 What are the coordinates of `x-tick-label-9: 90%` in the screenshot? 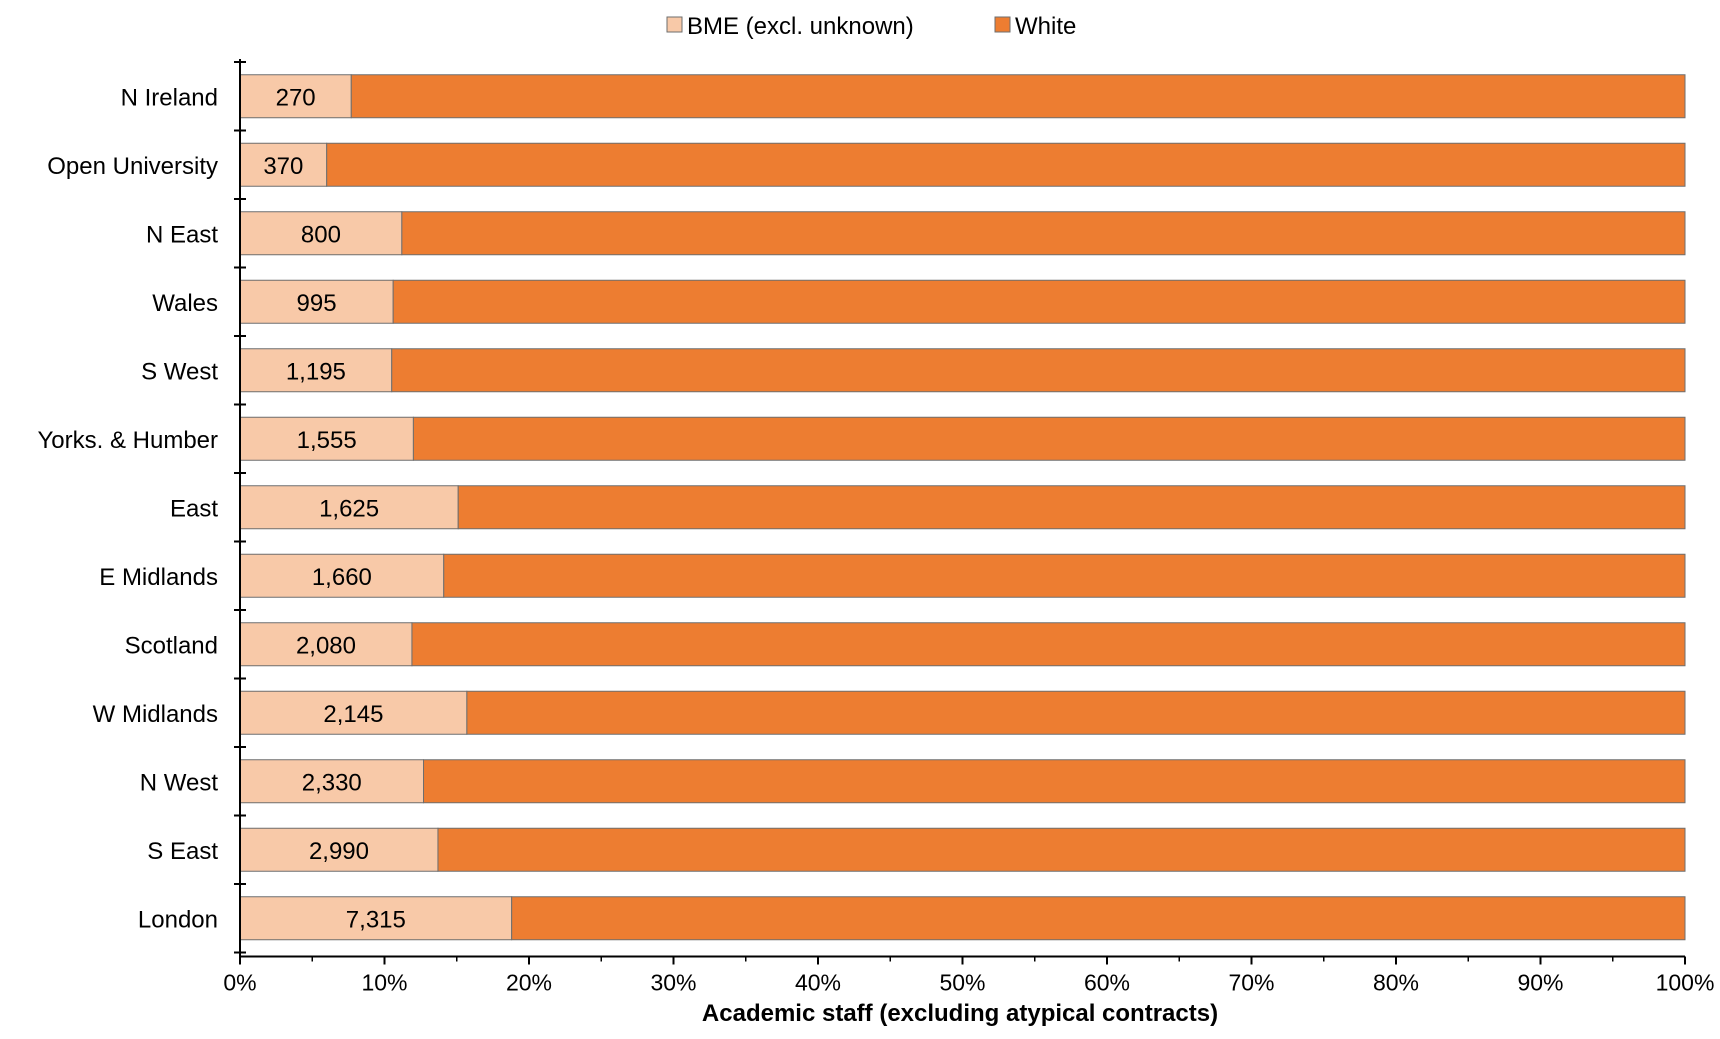 It's located at (1540, 983).